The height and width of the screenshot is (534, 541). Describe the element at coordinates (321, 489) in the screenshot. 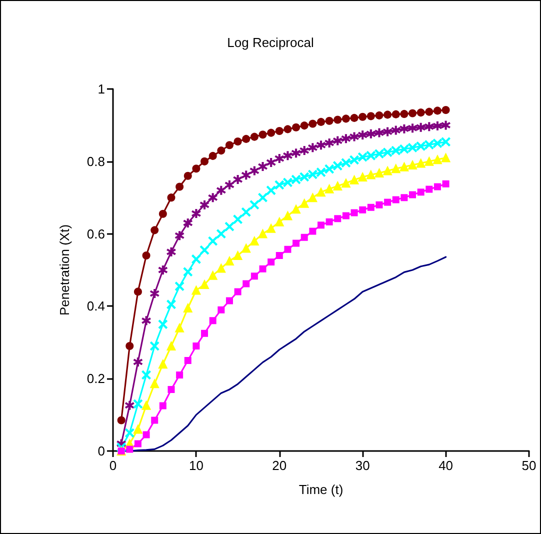

I see `x-axis-title: Time (t)` at that location.